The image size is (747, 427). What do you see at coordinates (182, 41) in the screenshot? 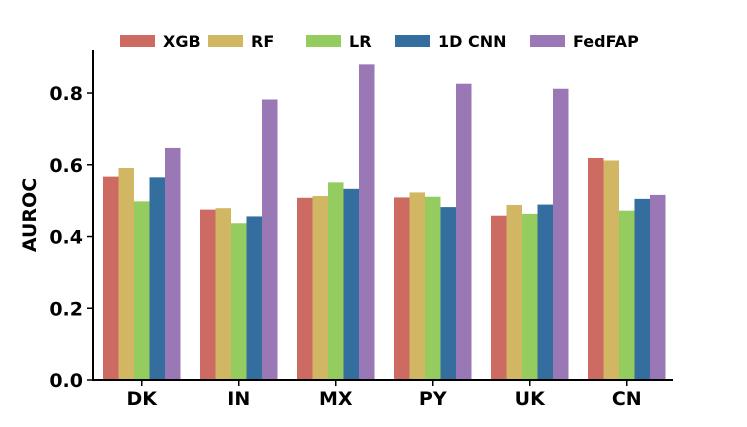
I see `legend-label-xgb: XGB` at bounding box center [182, 41].